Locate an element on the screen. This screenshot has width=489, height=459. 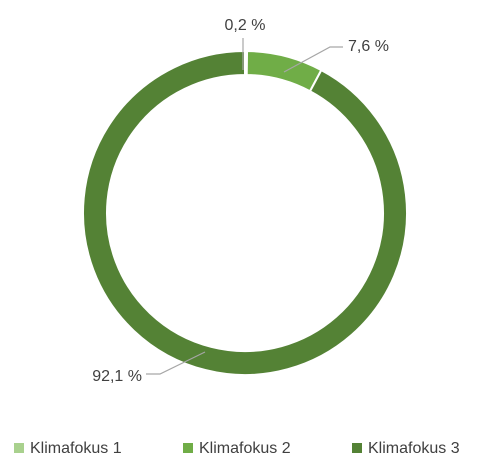
legend-label: Klimafokus 2 is located at coordinates (245, 448).